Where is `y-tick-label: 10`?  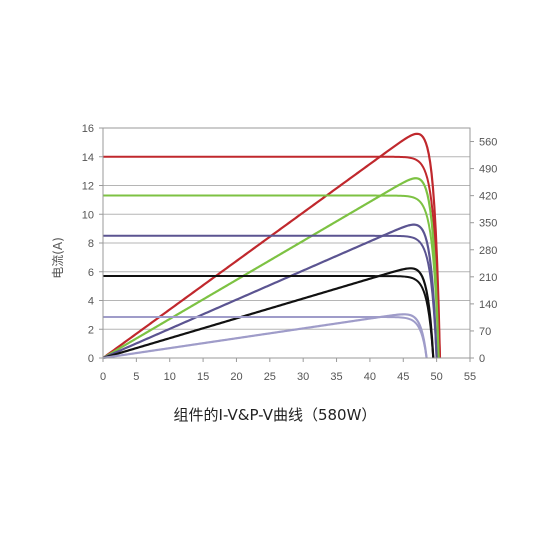
y-tick-label: 10 is located at coordinates (88, 215).